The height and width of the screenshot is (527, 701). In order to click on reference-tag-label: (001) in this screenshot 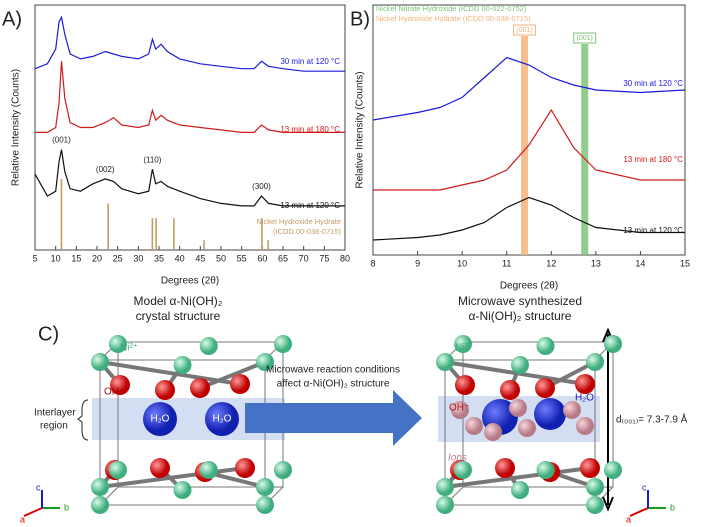, I will do `click(524, 30)`.